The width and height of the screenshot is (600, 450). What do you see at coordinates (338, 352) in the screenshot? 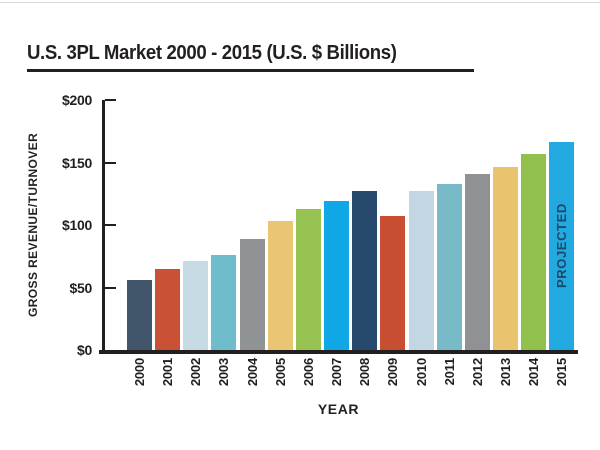
I see `x-axis-line` at bounding box center [338, 352].